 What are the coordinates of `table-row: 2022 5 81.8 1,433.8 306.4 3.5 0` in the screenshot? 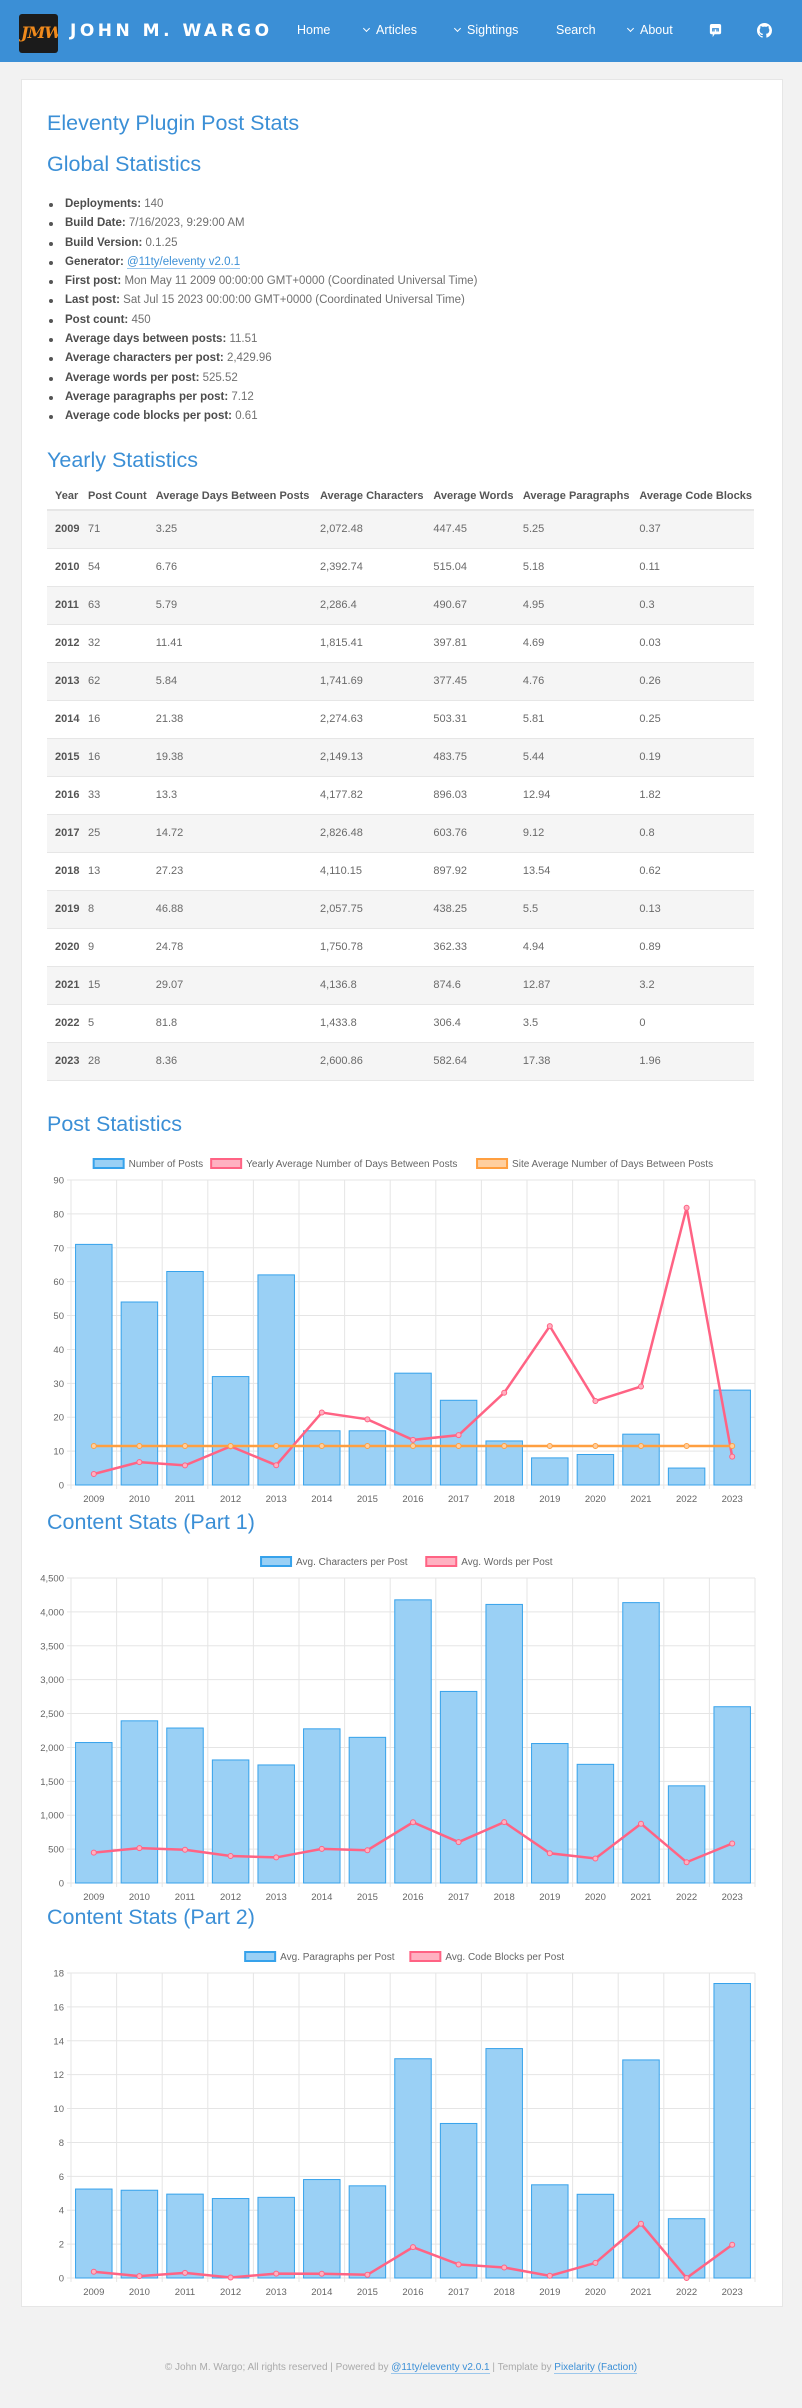 It's located at (400, 1023).